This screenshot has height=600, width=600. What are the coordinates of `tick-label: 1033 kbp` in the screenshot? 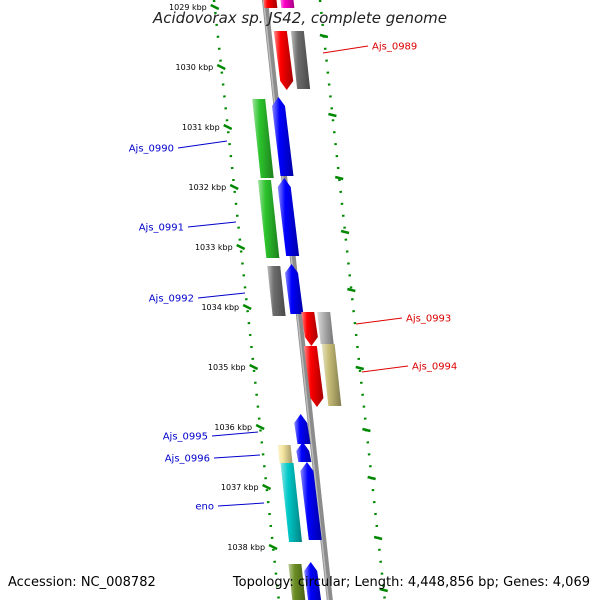 It's located at (214, 247).